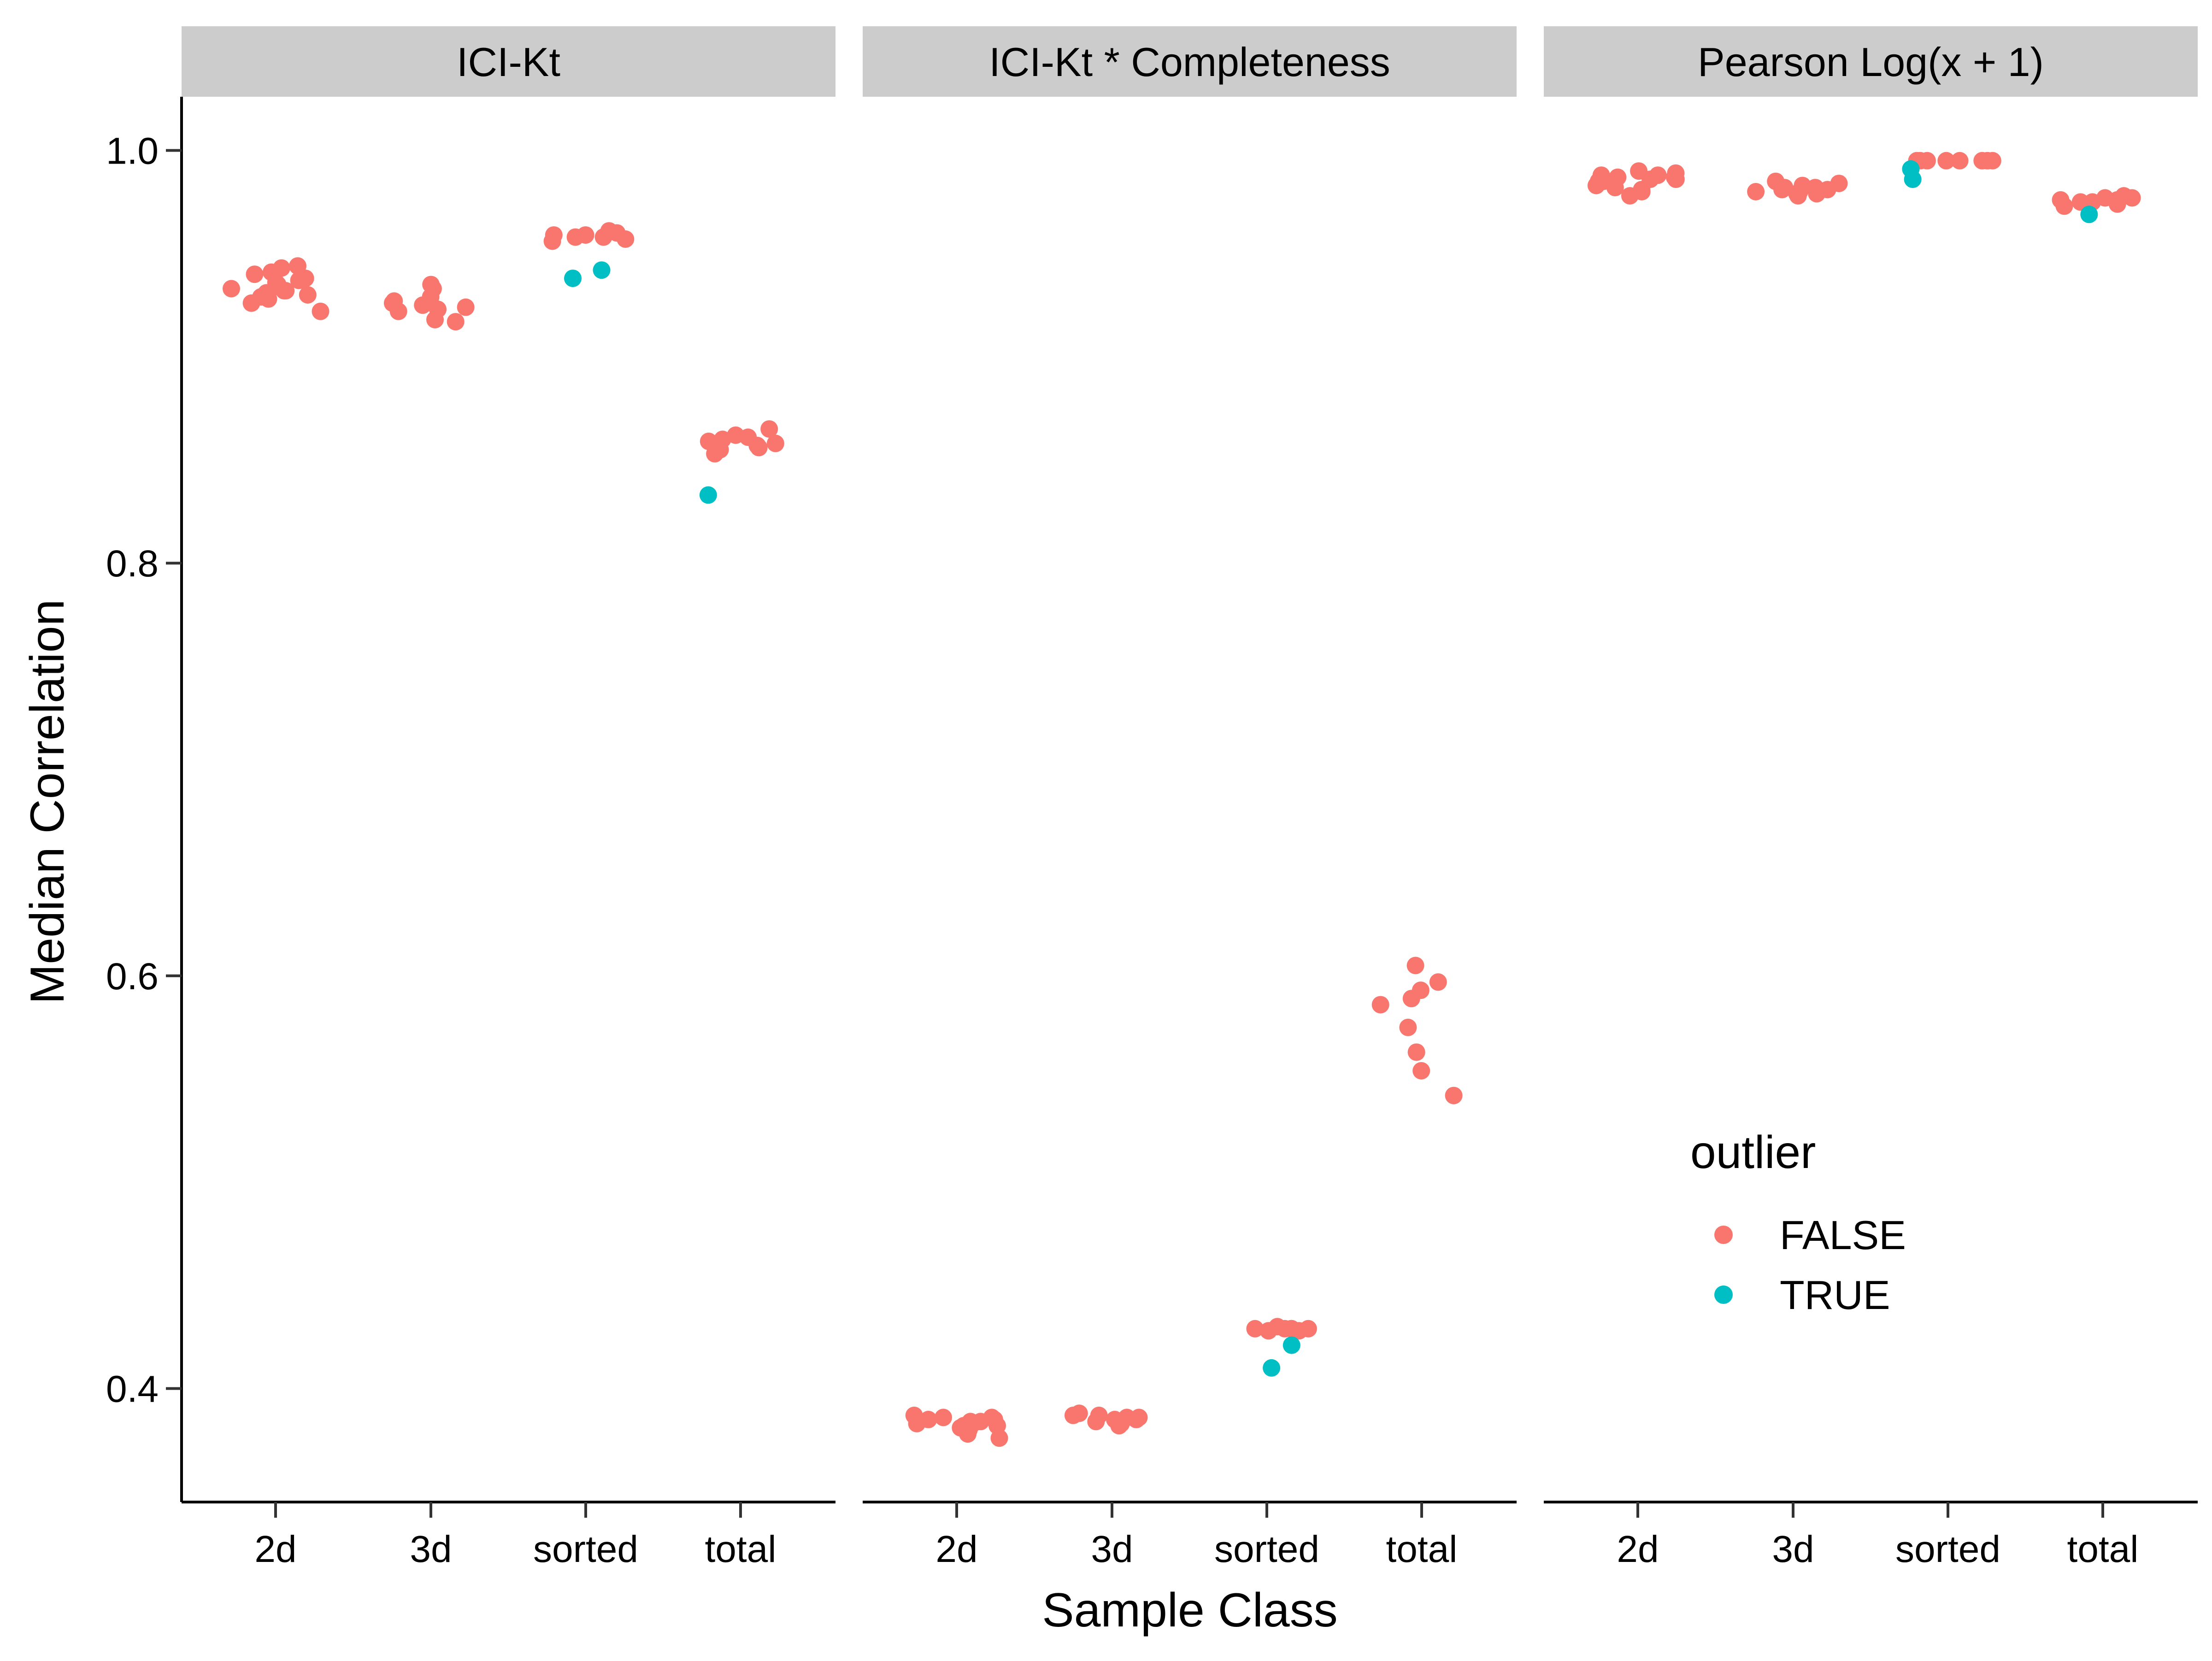 This screenshot has width=2212, height=1661. What do you see at coordinates (132, 1389) in the screenshot?
I see `y-tick-label: 0.4` at bounding box center [132, 1389].